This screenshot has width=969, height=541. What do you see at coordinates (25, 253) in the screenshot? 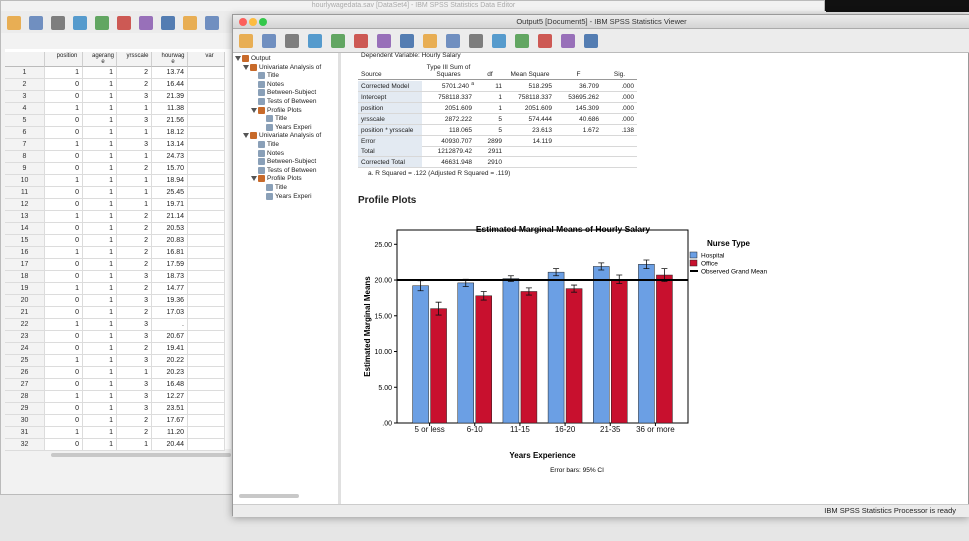
I see `row-number: 16` at bounding box center [25, 253].